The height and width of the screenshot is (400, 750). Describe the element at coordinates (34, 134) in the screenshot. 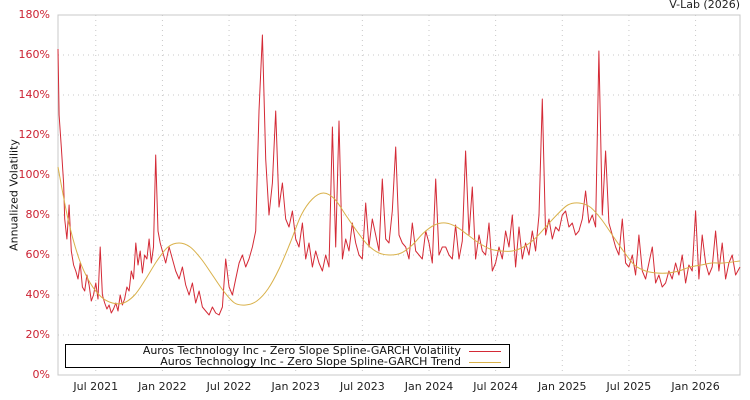

I see `y-tick-label: 120%` at that location.